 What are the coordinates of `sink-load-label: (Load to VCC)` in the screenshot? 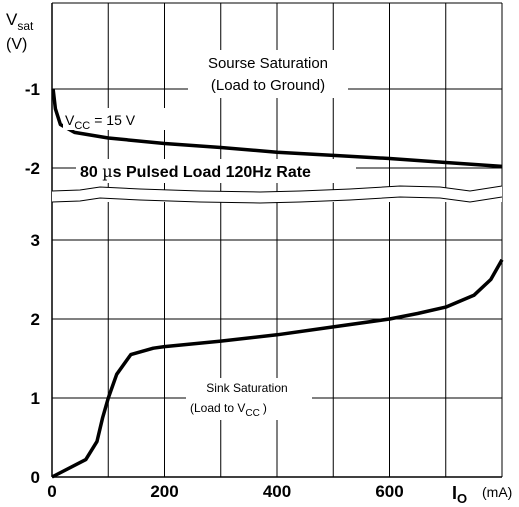 It's located at (228, 410).